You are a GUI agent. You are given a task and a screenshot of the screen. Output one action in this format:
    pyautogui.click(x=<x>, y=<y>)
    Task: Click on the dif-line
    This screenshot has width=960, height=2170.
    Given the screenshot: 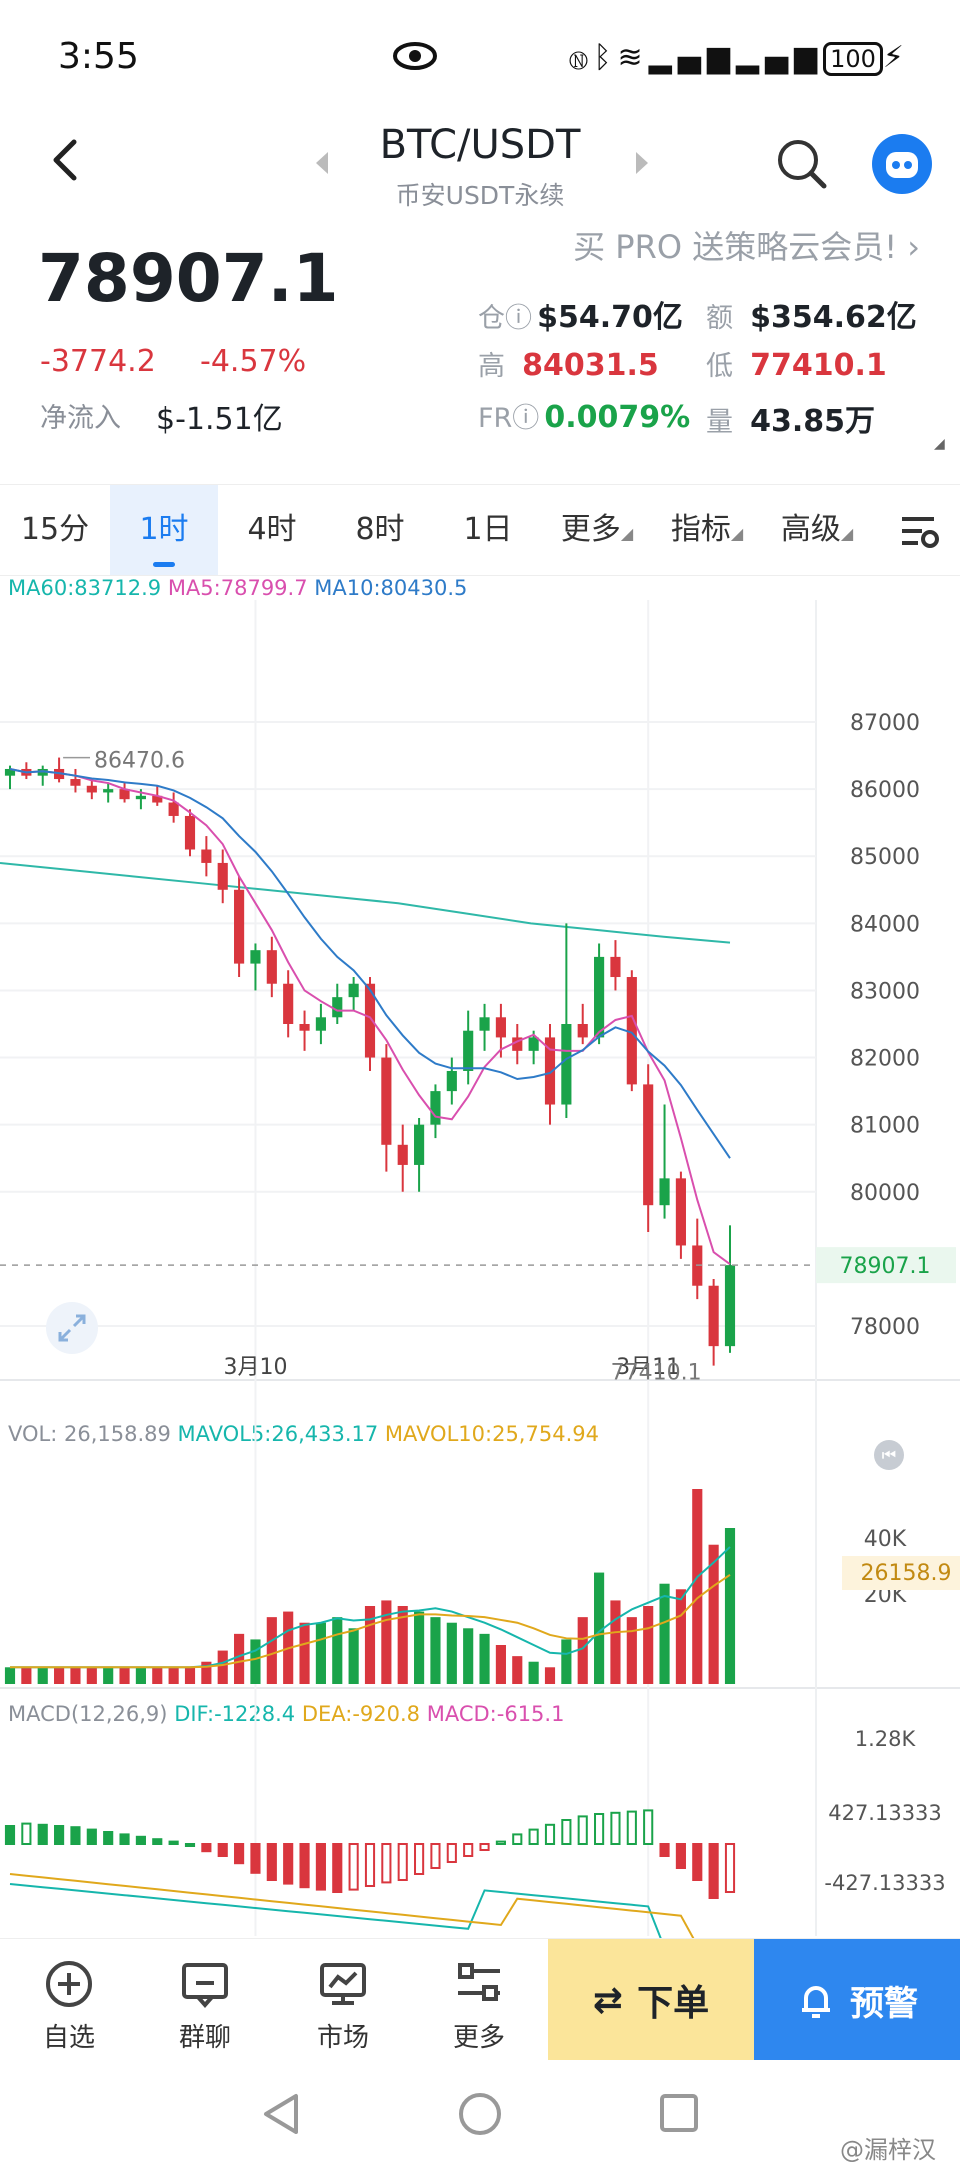 What is the action you would take?
    pyautogui.click(x=335, y=1910)
    